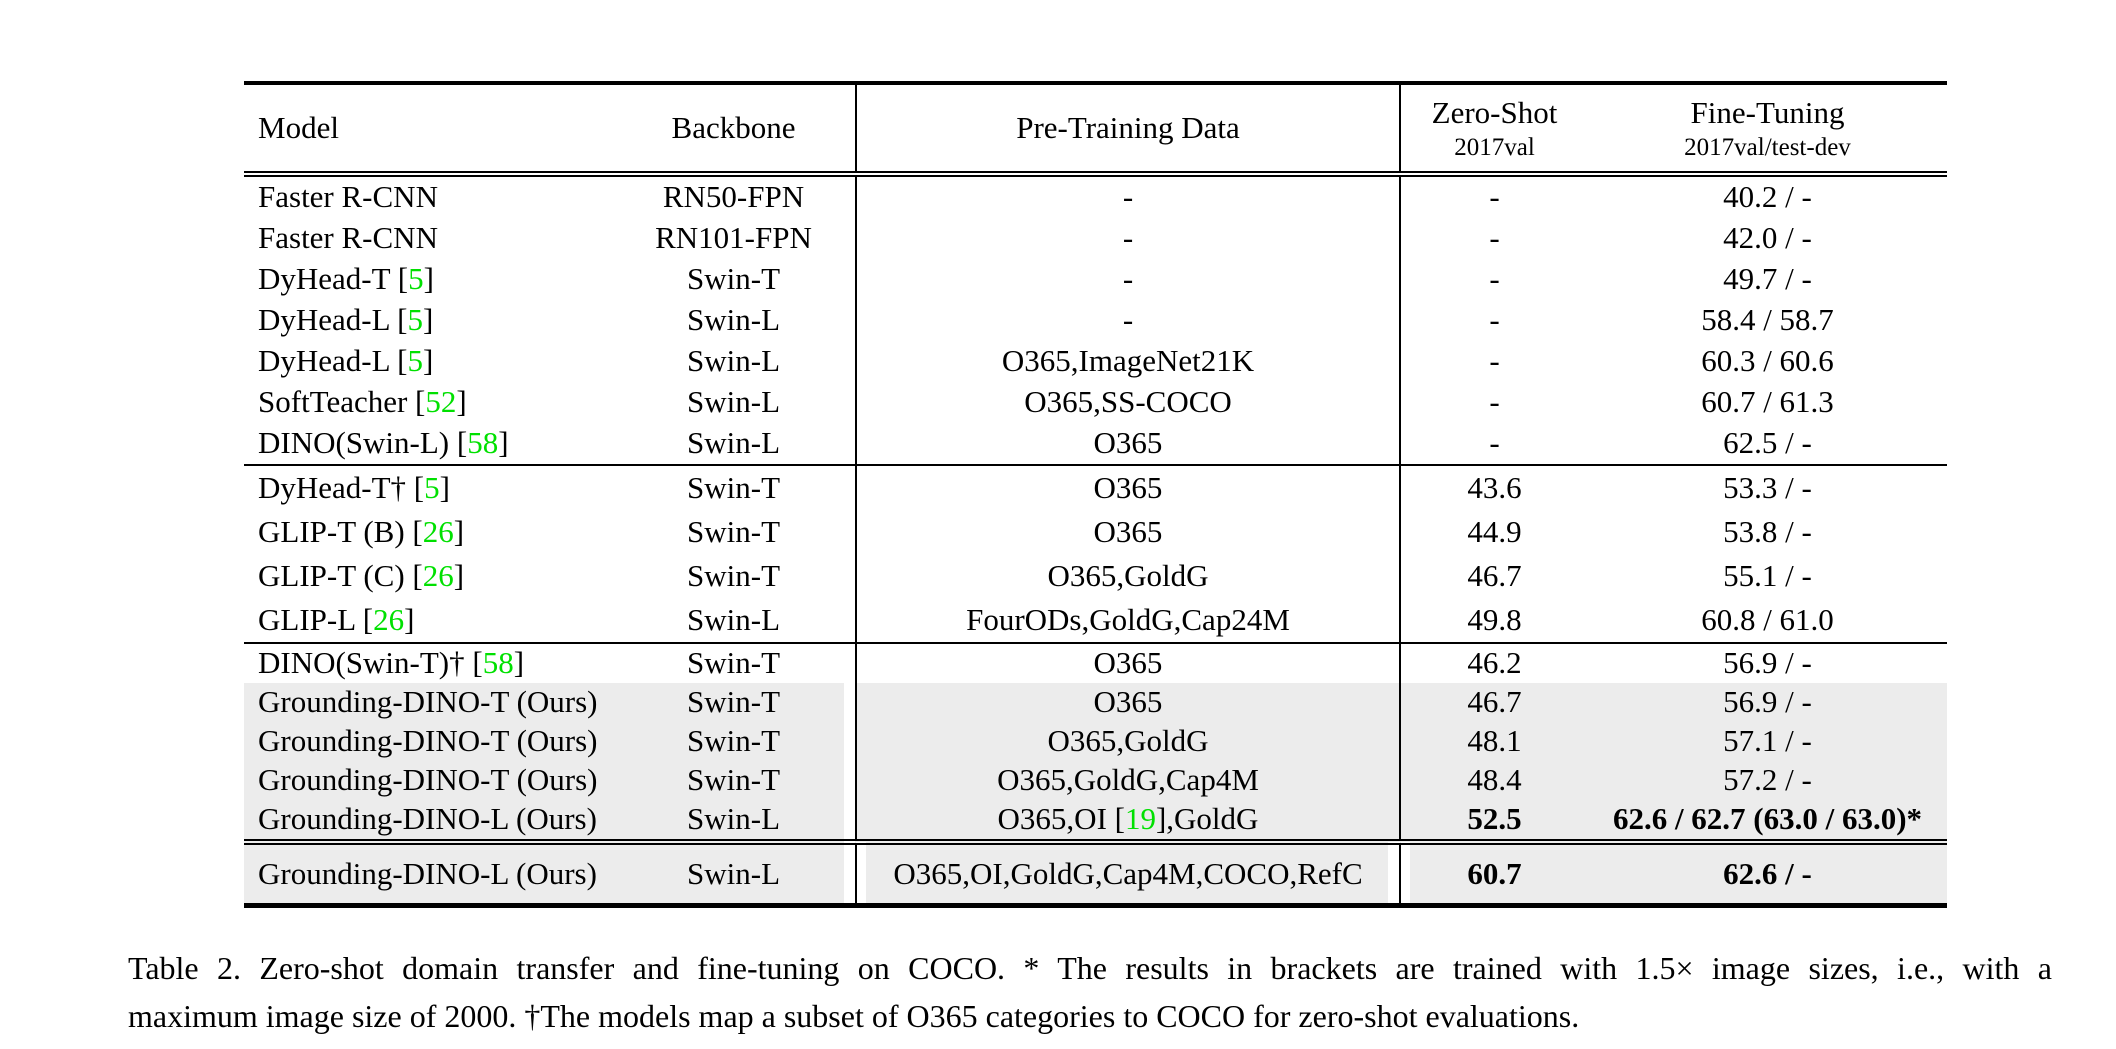  I want to click on finetune-cell: 62.5 / -, so click(1767, 443).